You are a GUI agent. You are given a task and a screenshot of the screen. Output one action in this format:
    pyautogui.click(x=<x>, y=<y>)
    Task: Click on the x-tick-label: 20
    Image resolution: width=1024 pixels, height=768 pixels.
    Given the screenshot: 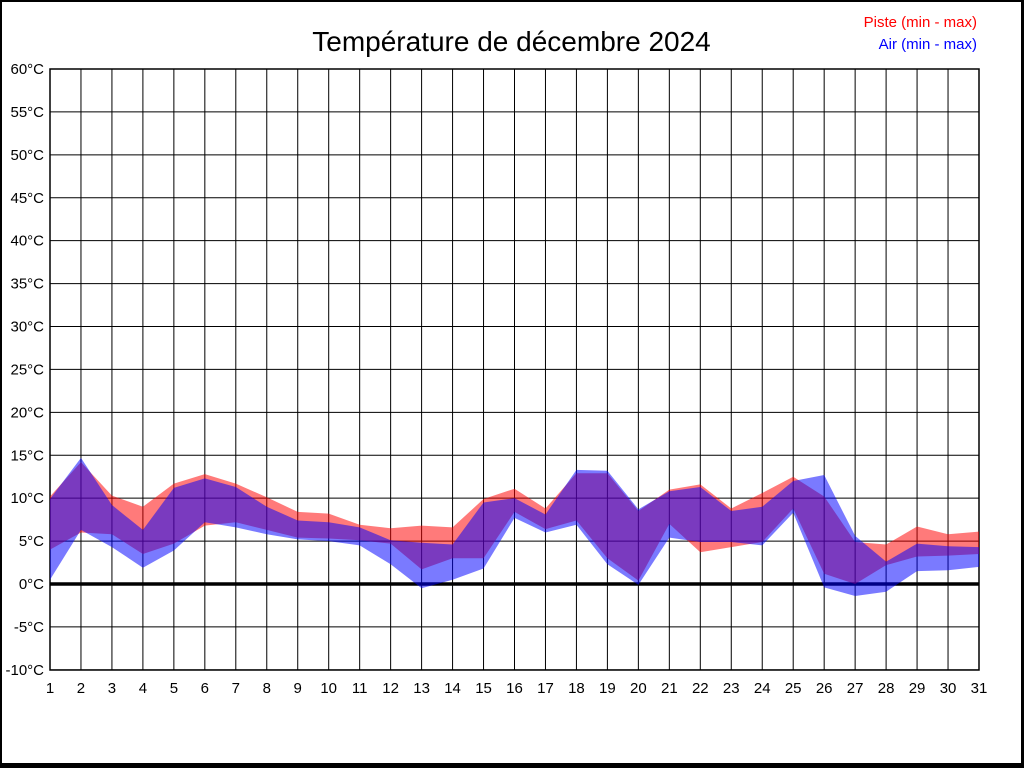 What is the action you would take?
    pyautogui.click(x=638, y=688)
    